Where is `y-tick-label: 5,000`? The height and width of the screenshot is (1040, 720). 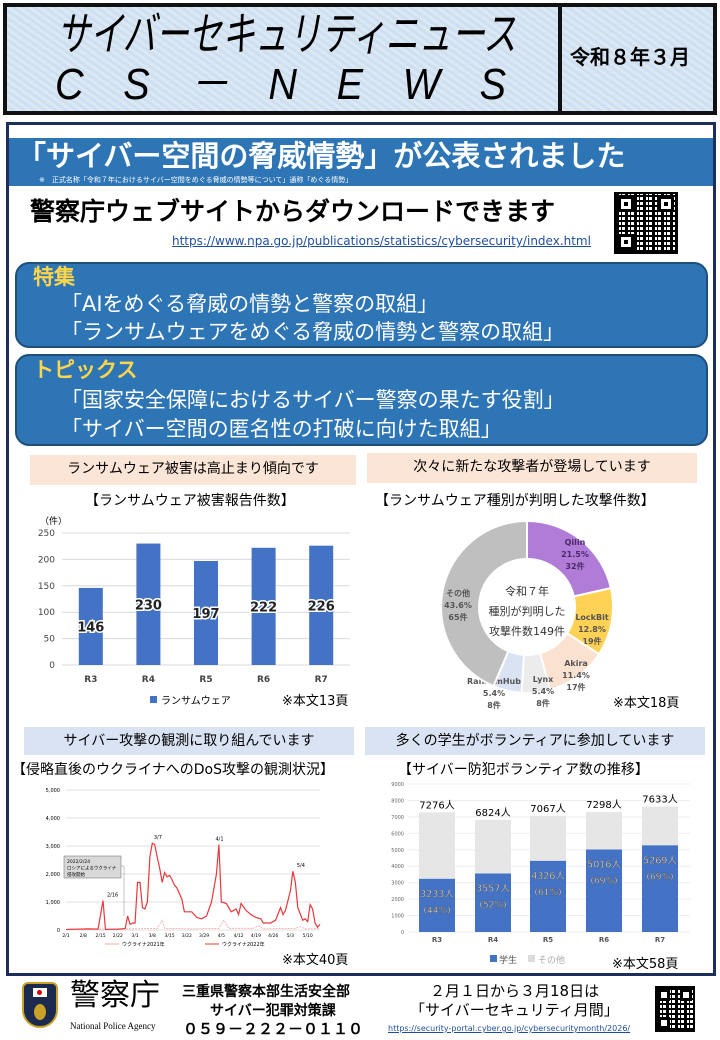 y-tick-label: 5,000 is located at coordinates (53, 791).